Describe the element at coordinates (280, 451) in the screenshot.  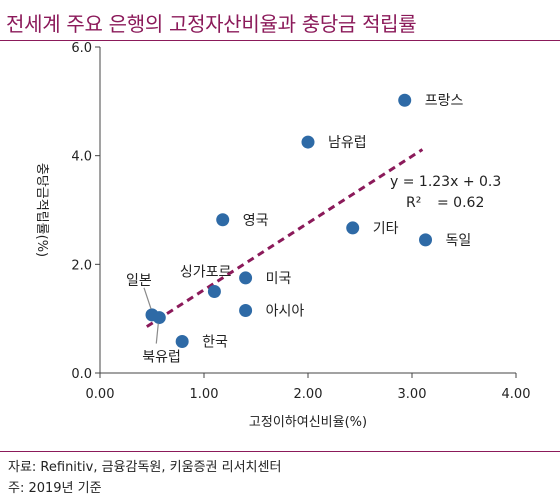
I see `footer-divider` at that location.